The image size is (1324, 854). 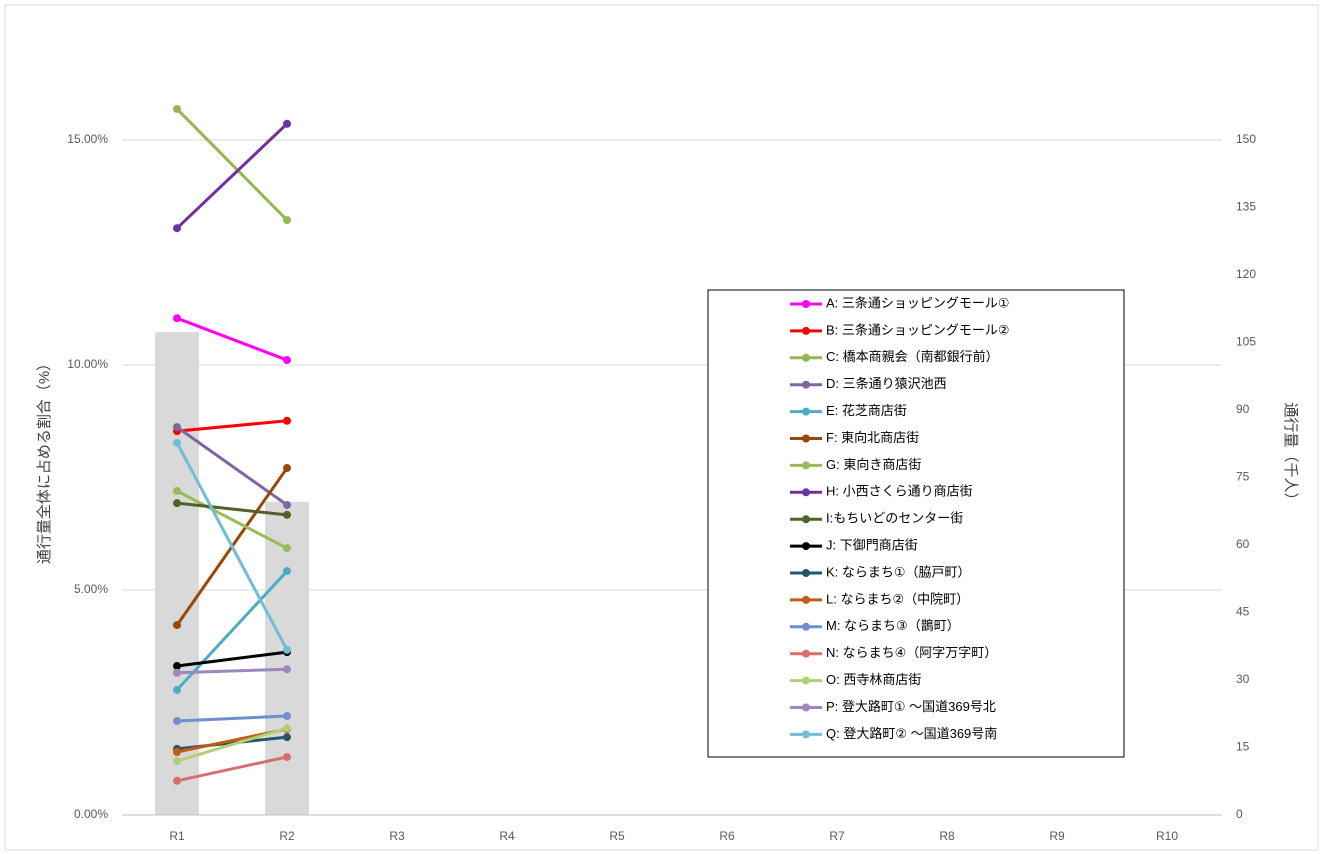 What do you see at coordinates (912, 356) in the screenshot?
I see `legend-label: C: 橋本商親会（南都銀行前）` at bounding box center [912, 356].